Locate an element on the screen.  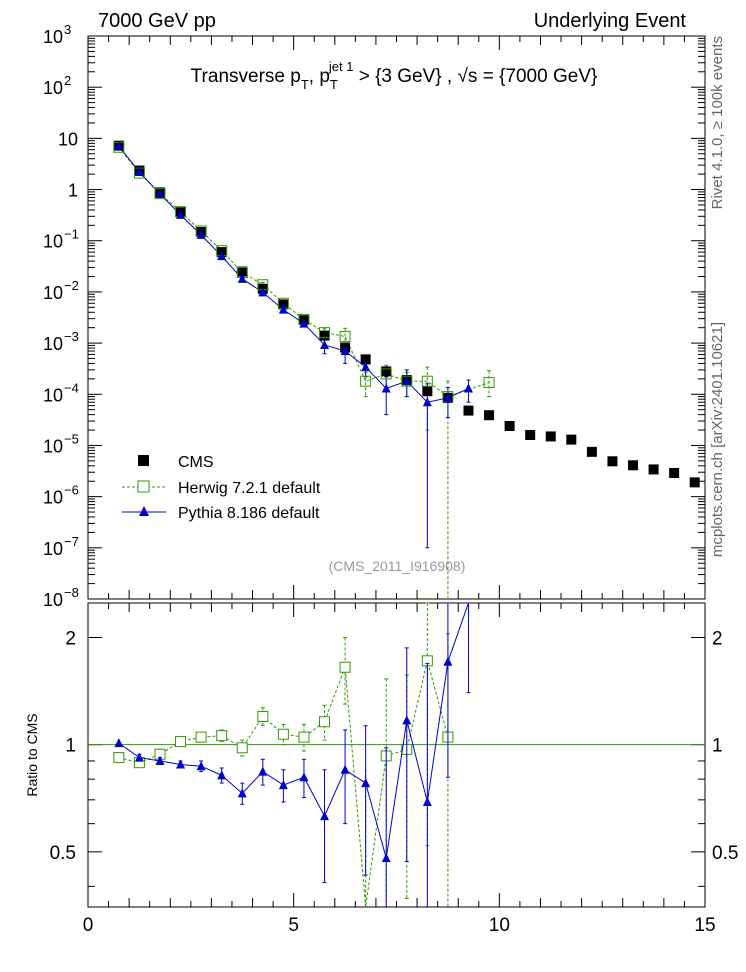
rivet-version-label: Rivet 4.1.0, ≥ 100k events is located at coordinates (717, 122).